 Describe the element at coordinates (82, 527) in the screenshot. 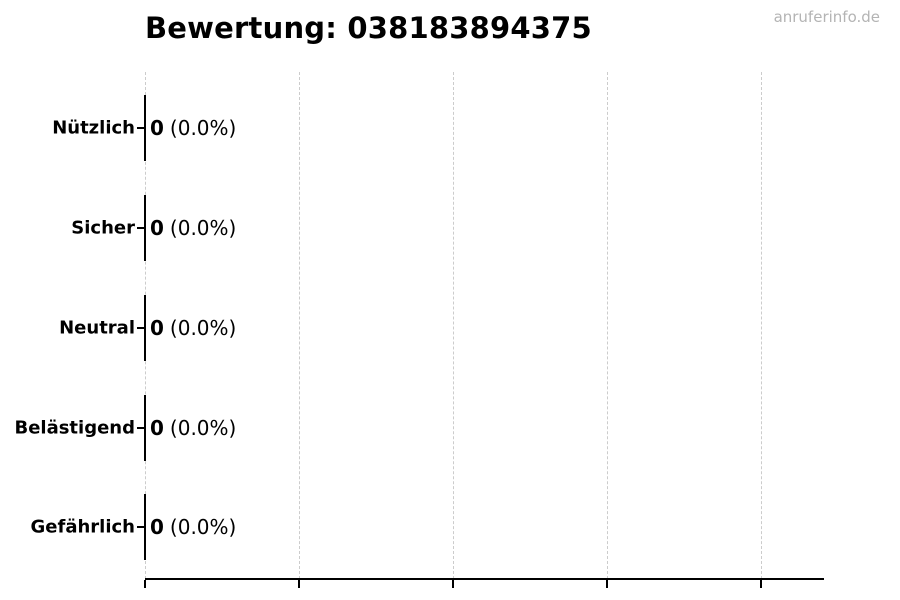

I see `category-label: Gefährlich` at that location.